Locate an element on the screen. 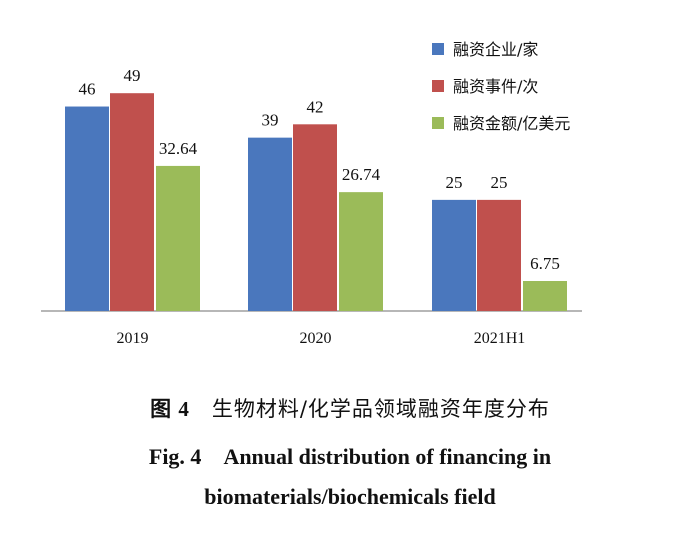 Image resolution: width=700 pixels, height=537 pixels. figure-title-en-line2: biomaterials/biochemicals field is located at coordinates (350, 496).